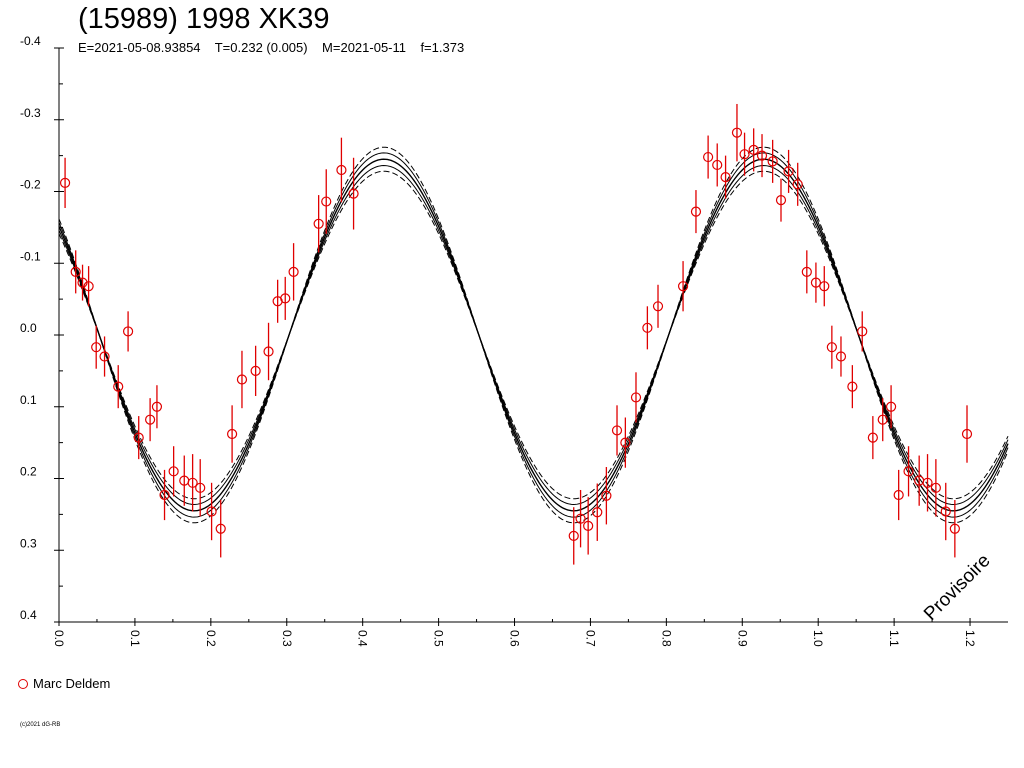 The height and width of the screenshot is (768, 1024). I want to click on x-tick-label: 0.4, so click(363, 638).